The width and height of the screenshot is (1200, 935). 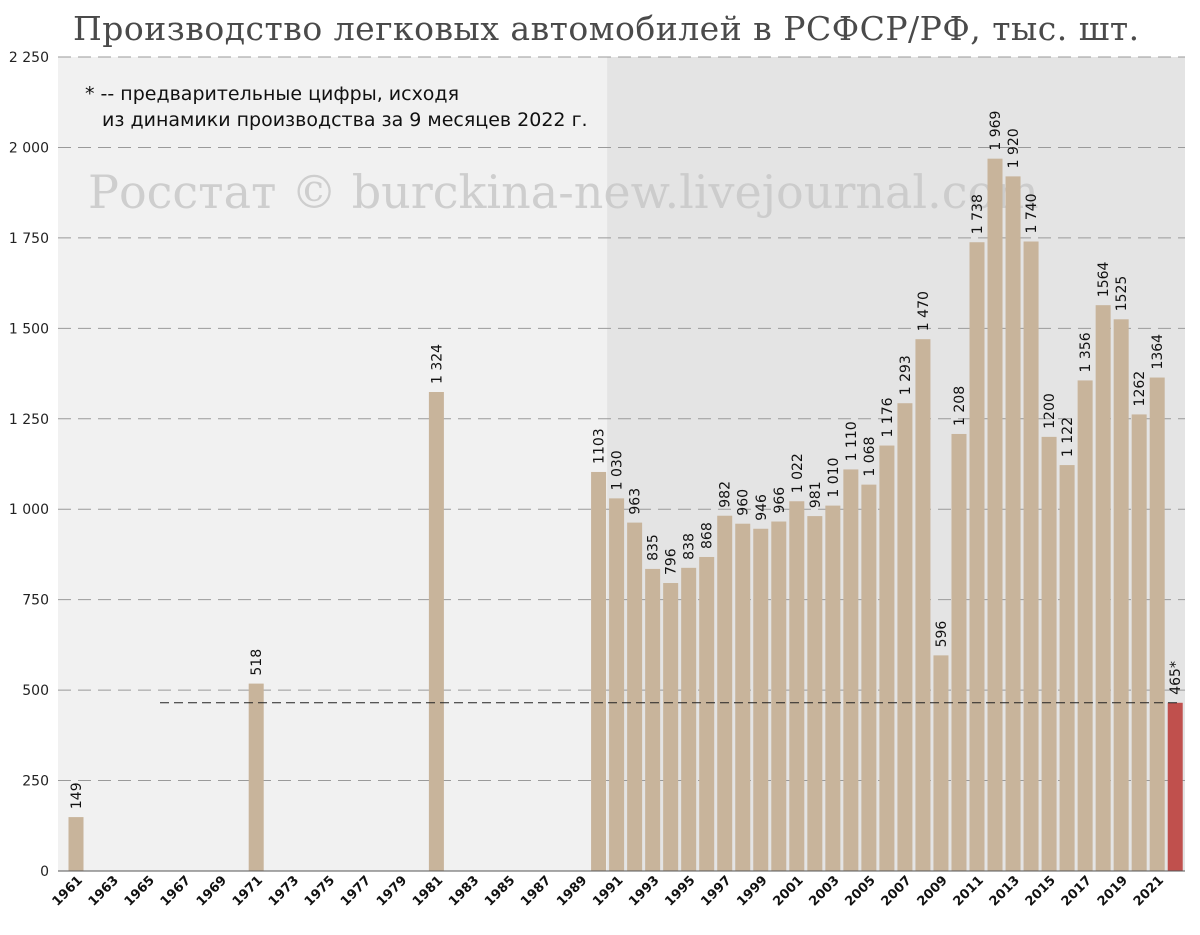 What do you see at coordinates (618, 470) in the screenshot?
I see `data-label: 1 030` at bounding box center [618, 470].